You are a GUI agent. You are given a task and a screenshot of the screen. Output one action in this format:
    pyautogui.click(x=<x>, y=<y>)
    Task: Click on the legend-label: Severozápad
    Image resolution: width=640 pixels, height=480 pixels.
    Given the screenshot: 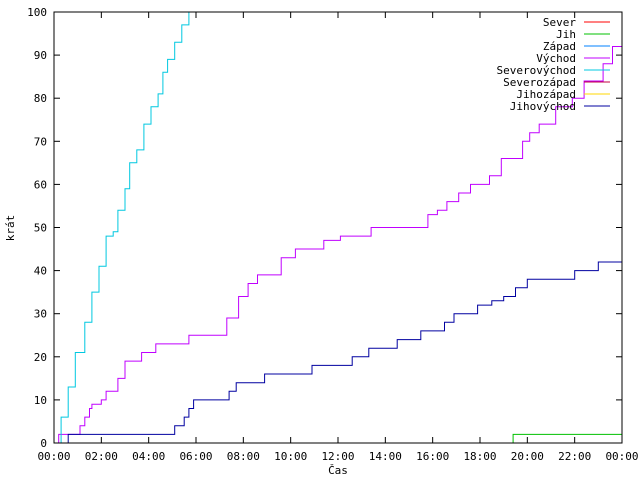 What is the action you would take?
    pyautogui.click(x=539, y=82)
    